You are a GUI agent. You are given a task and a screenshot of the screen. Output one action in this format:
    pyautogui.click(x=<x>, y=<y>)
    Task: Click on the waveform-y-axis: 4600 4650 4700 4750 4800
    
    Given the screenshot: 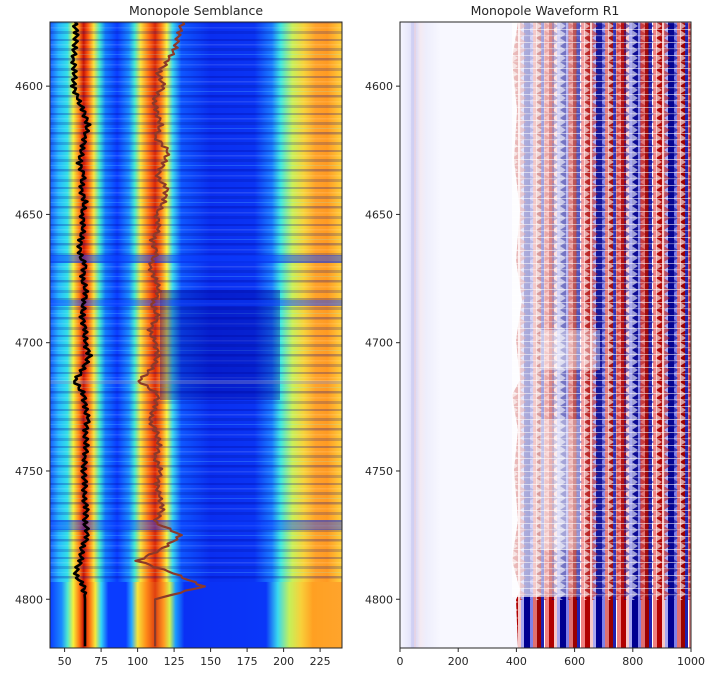 What is the action you would take?
    pyautogui.click(x=382, y=343)
    